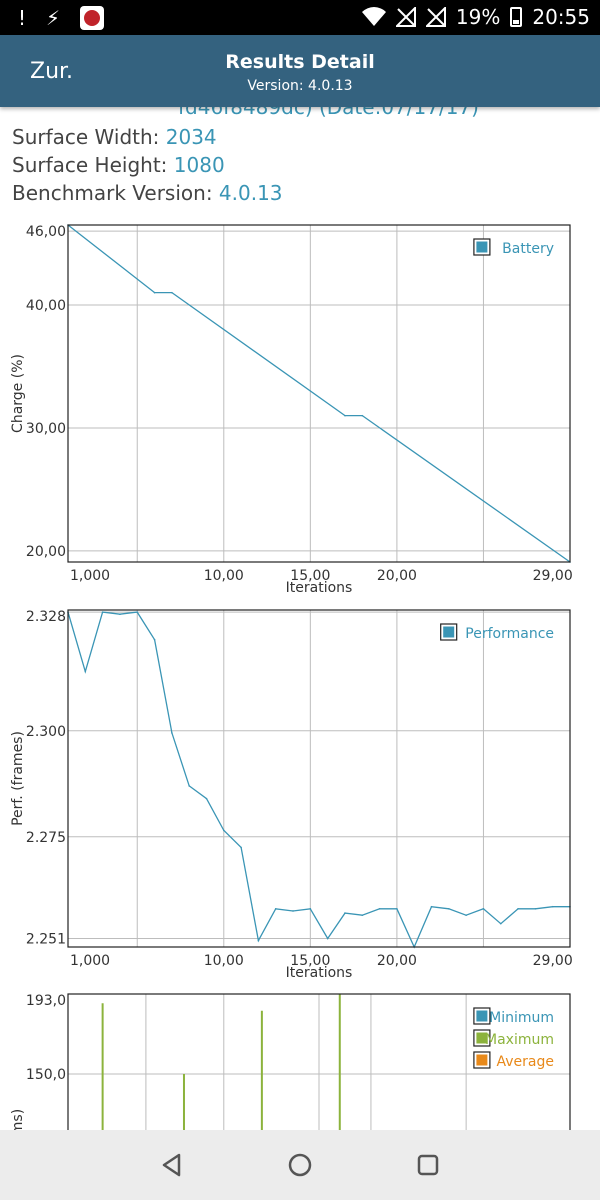  I want to click on surface-width-value: 2034, so click(191, 137).